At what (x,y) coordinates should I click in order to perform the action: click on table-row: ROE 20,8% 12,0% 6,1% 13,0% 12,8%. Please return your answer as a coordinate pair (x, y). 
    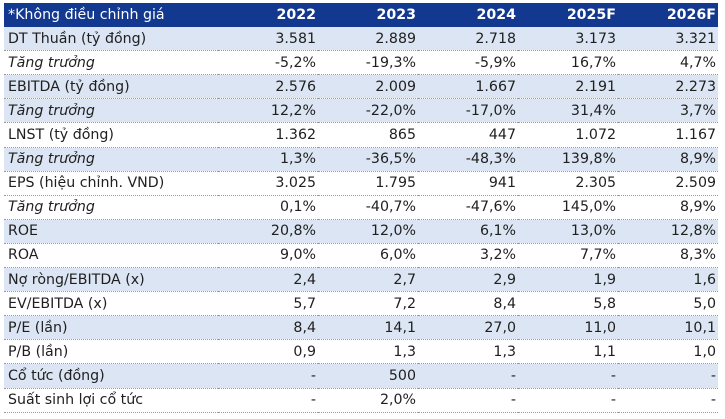
    Looking at the image, I should click on (361, 231).